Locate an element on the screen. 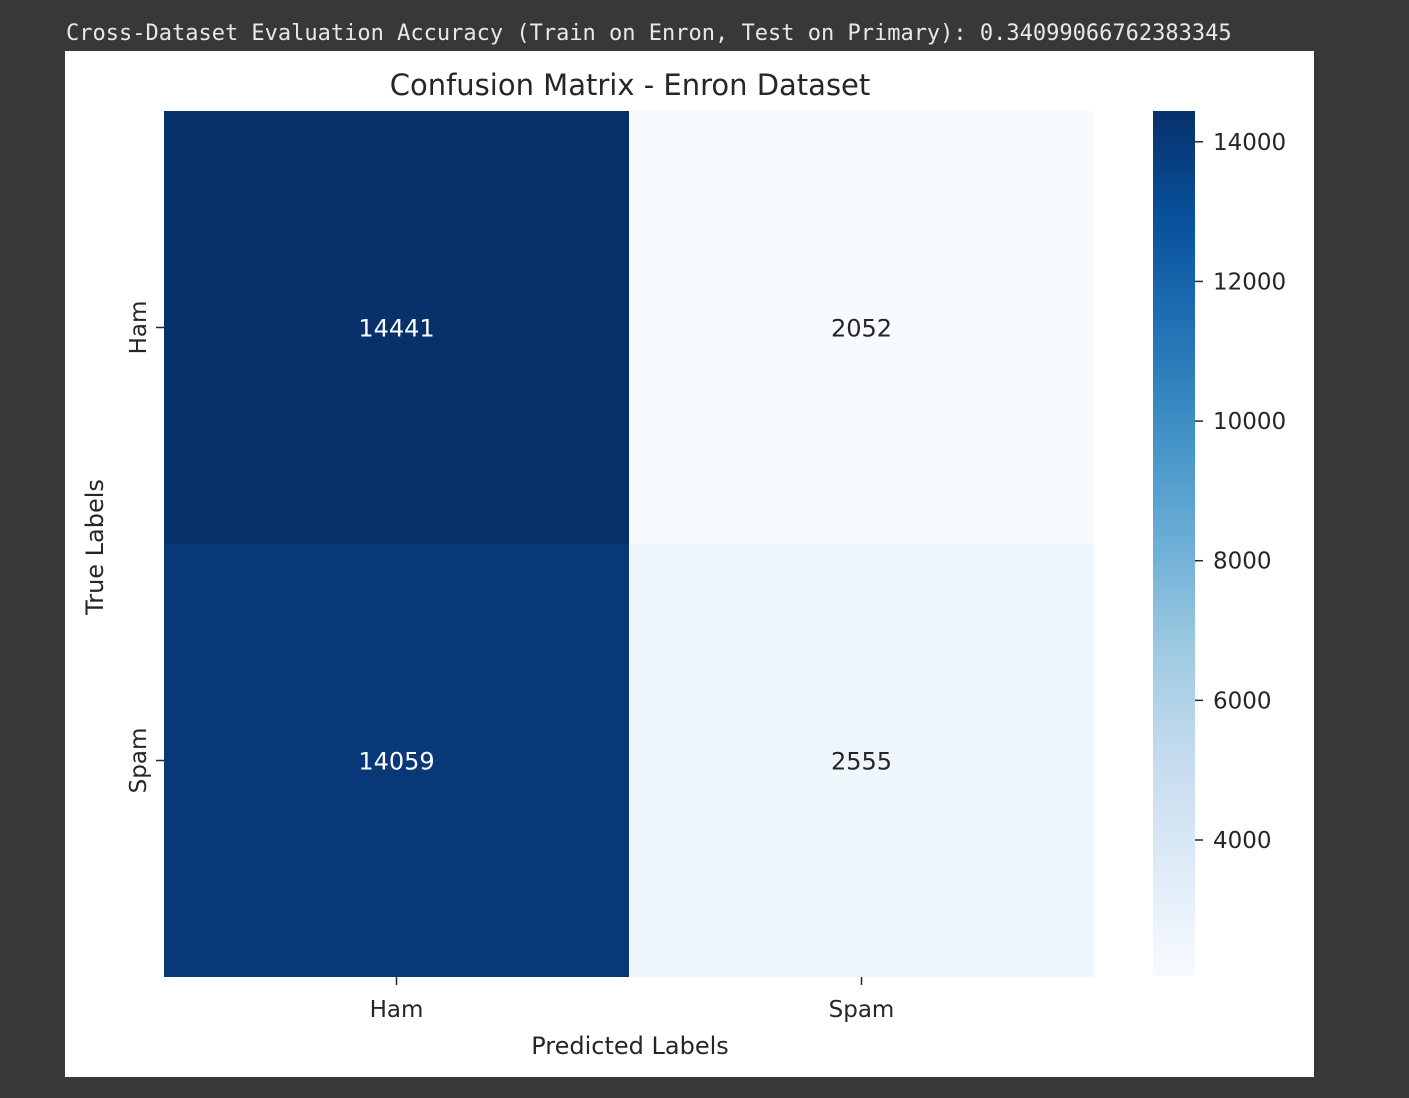  y-tick-label-spam: Spam is located at coordinates (139, 761).